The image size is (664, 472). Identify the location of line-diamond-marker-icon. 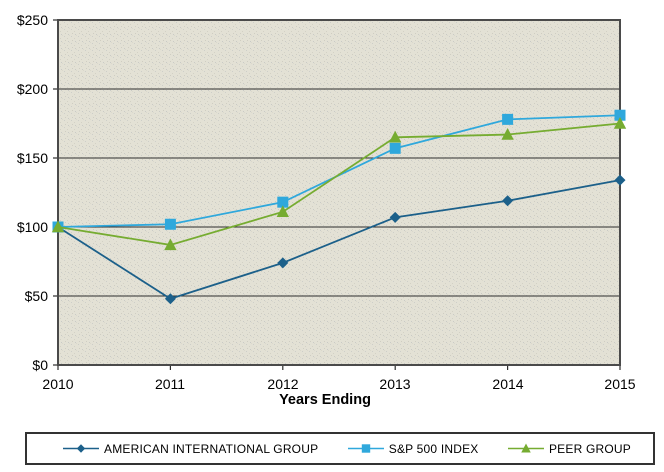
(81, 448).